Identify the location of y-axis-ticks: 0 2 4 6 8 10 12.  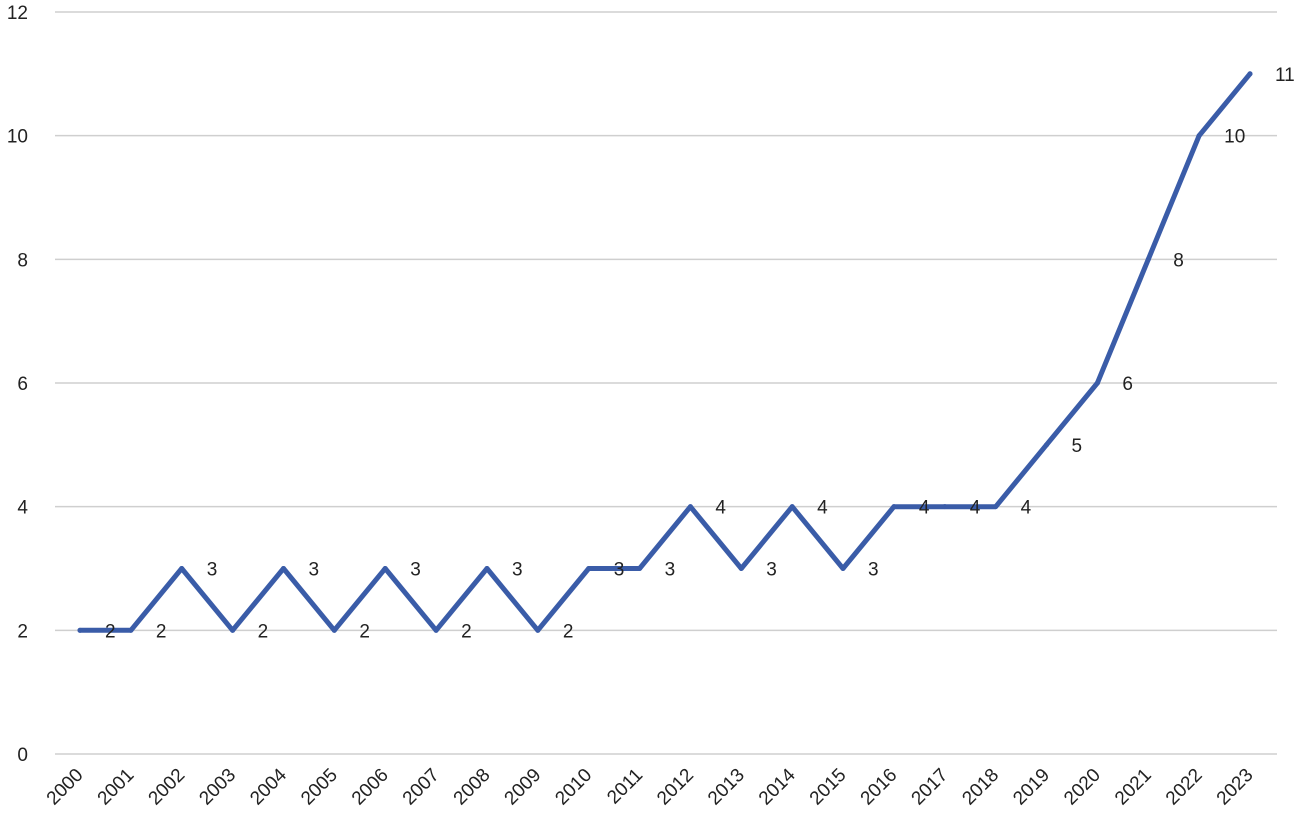
(18, 384).